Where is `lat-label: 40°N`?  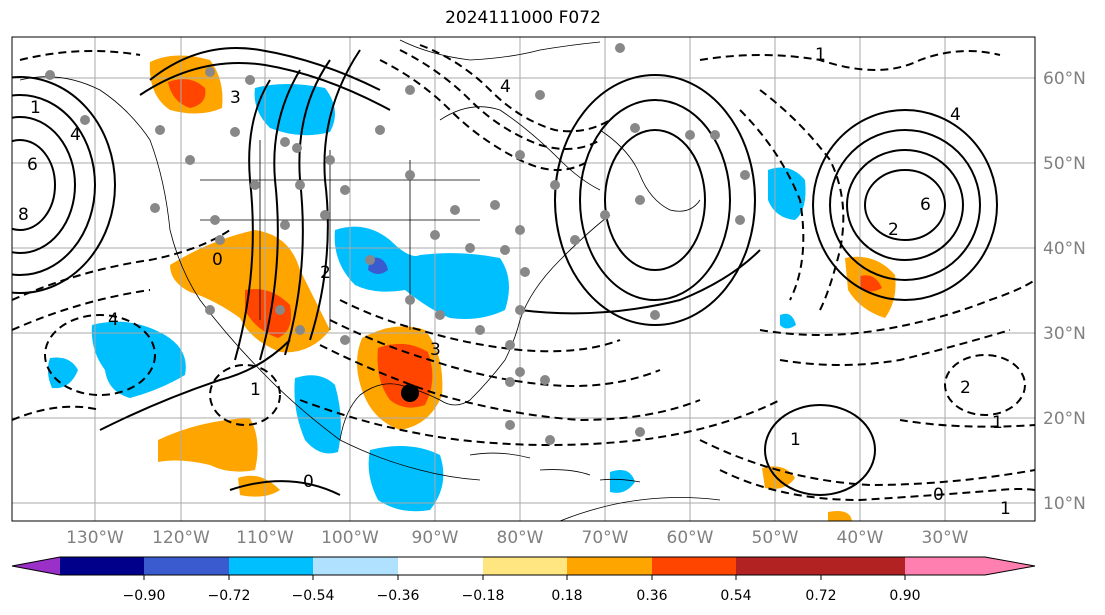
lat-label: 40°N is located at coordinates (1064, 249).